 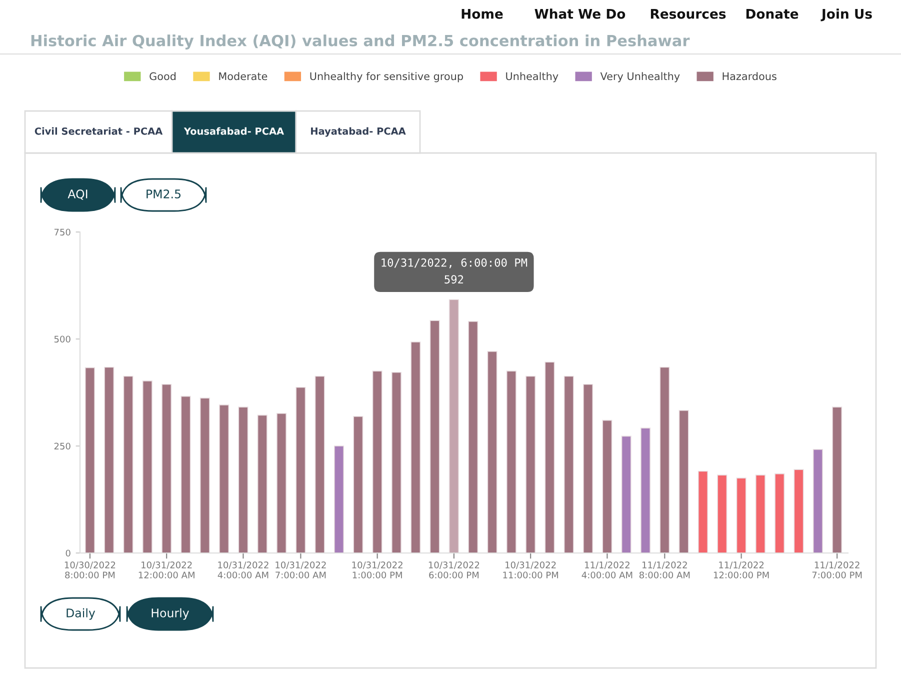 What do you see at coordinates (62, 232) in the screenshot?
I see `y-tick-label: 750` at bounding box center [62, 232].